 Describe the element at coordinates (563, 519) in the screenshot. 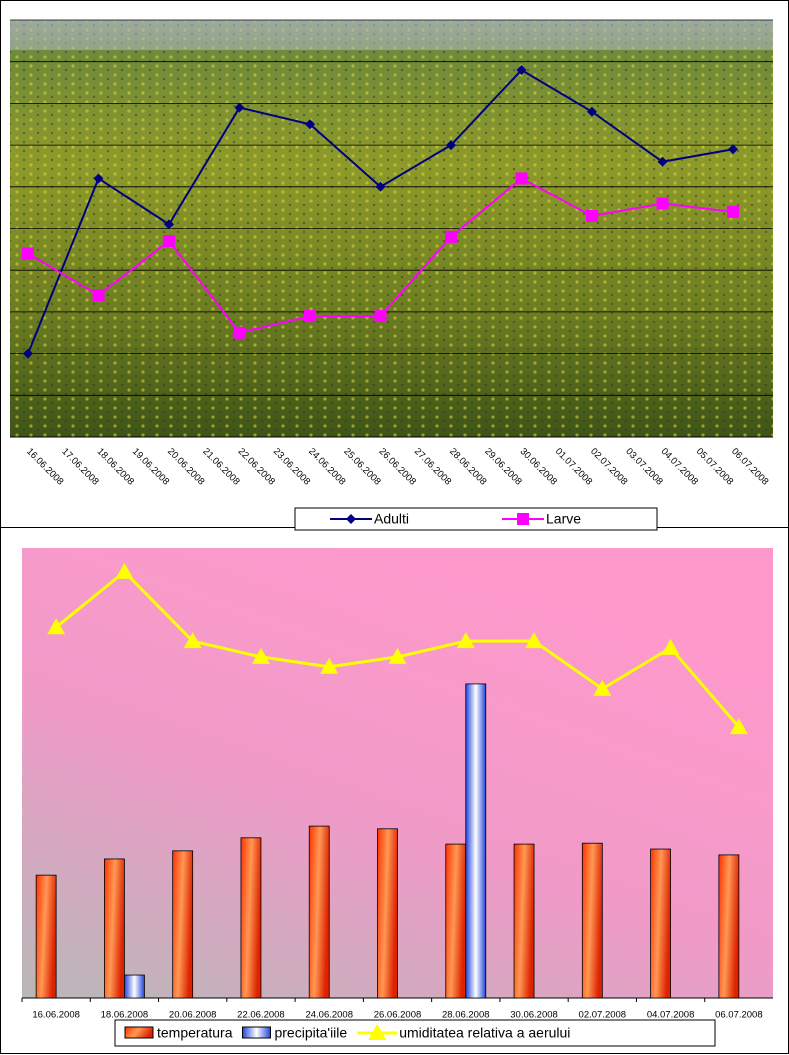

I see `legend-label: Larve` at that location.